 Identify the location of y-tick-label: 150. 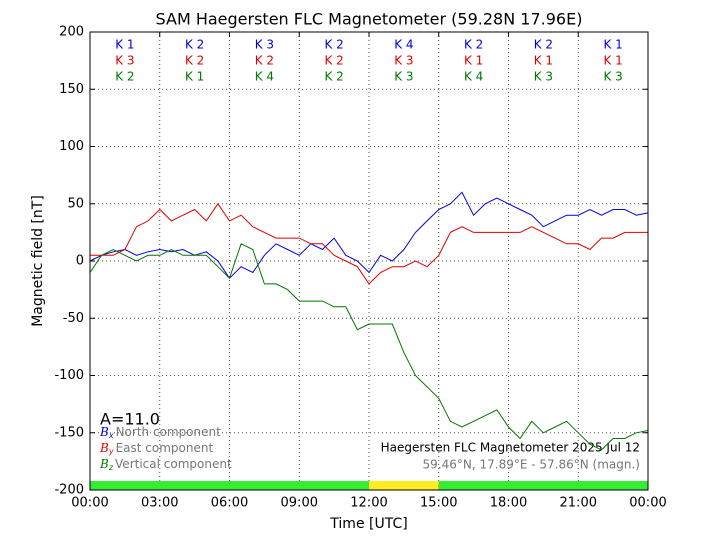
(71, 89).